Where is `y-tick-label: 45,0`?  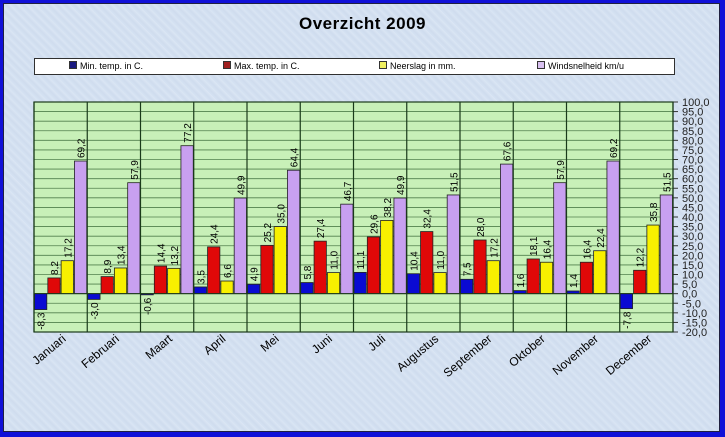
y-tick-label: 45,0 is located at coordinates (692, 208).